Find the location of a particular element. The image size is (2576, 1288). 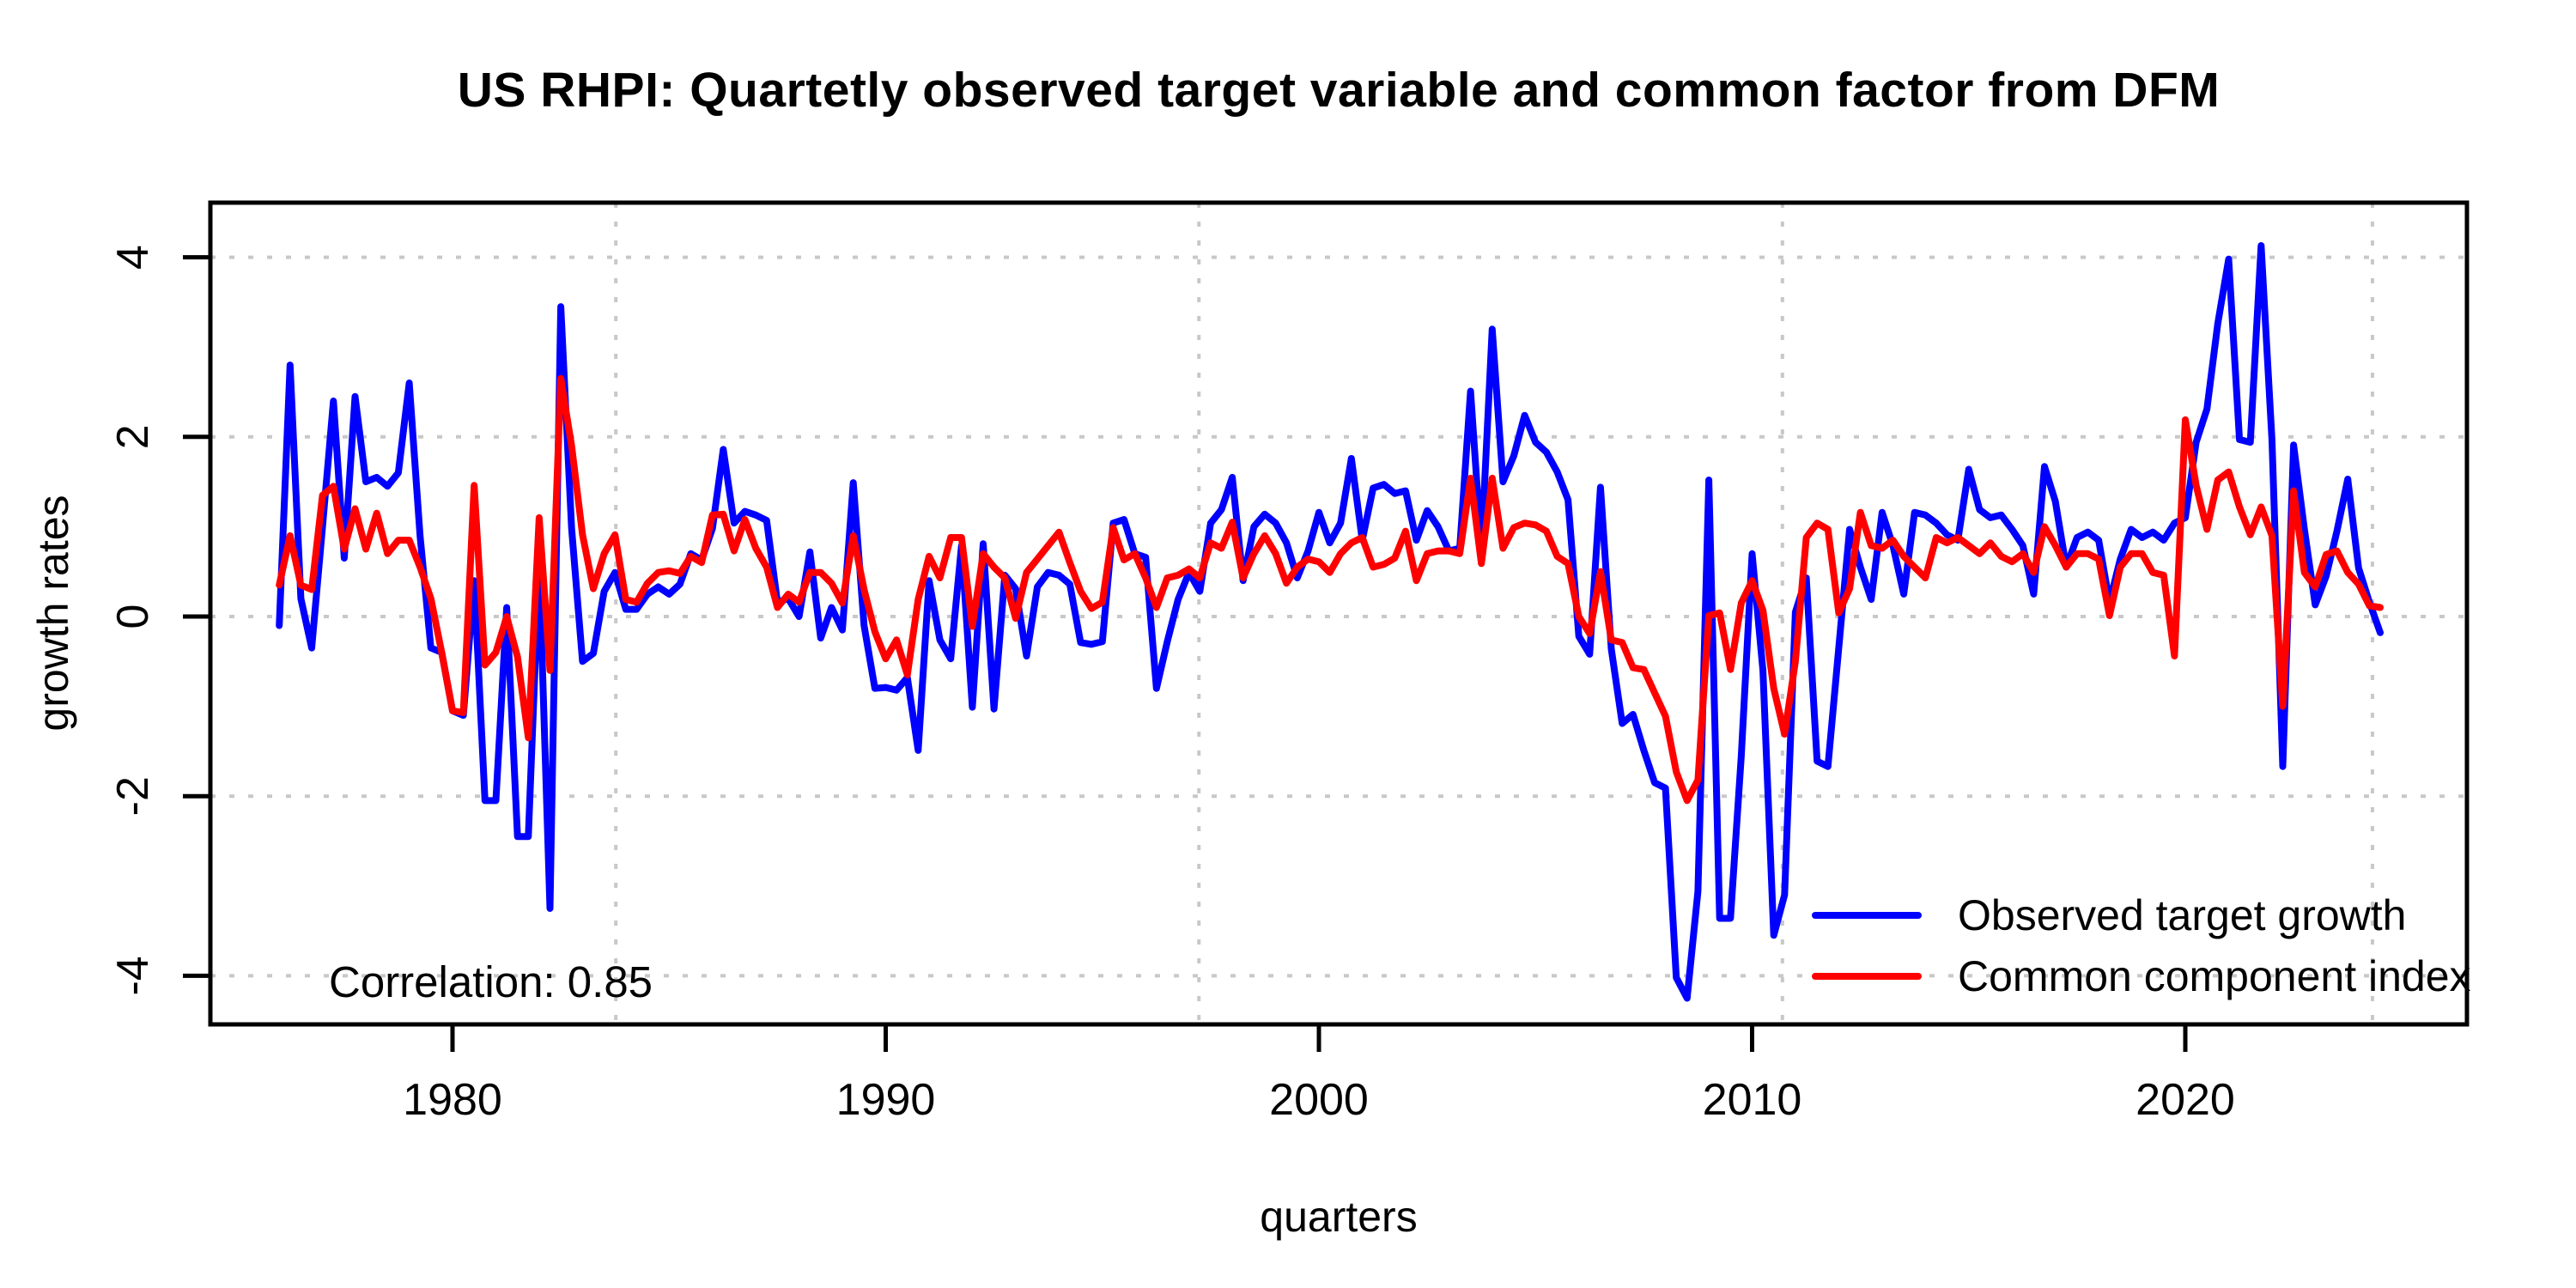

legend-item-common: Common component index is located at coordinates (2141, 976).